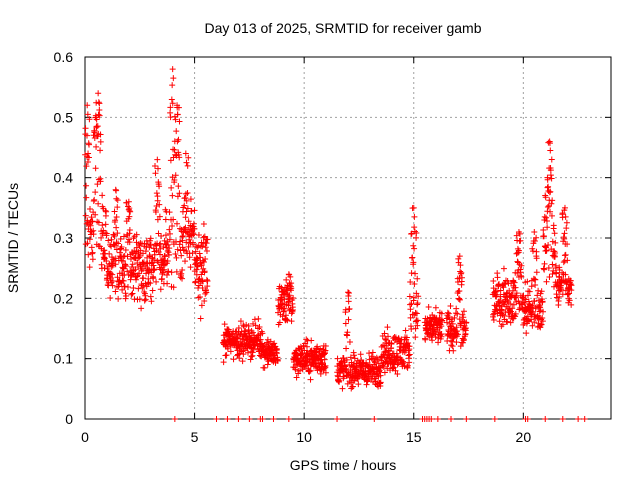 The height and width of the screenshot is (485, 640). Describe the element at coordinates (64, 298) in the screenshot. I see `y-tick-label: 0.2` at that location.